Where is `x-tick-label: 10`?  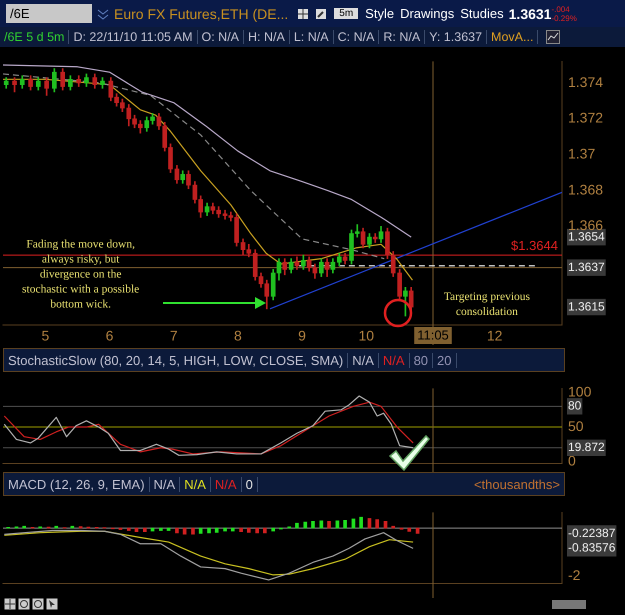 x-tick-label: 10 is located at coordinates (366, 335).